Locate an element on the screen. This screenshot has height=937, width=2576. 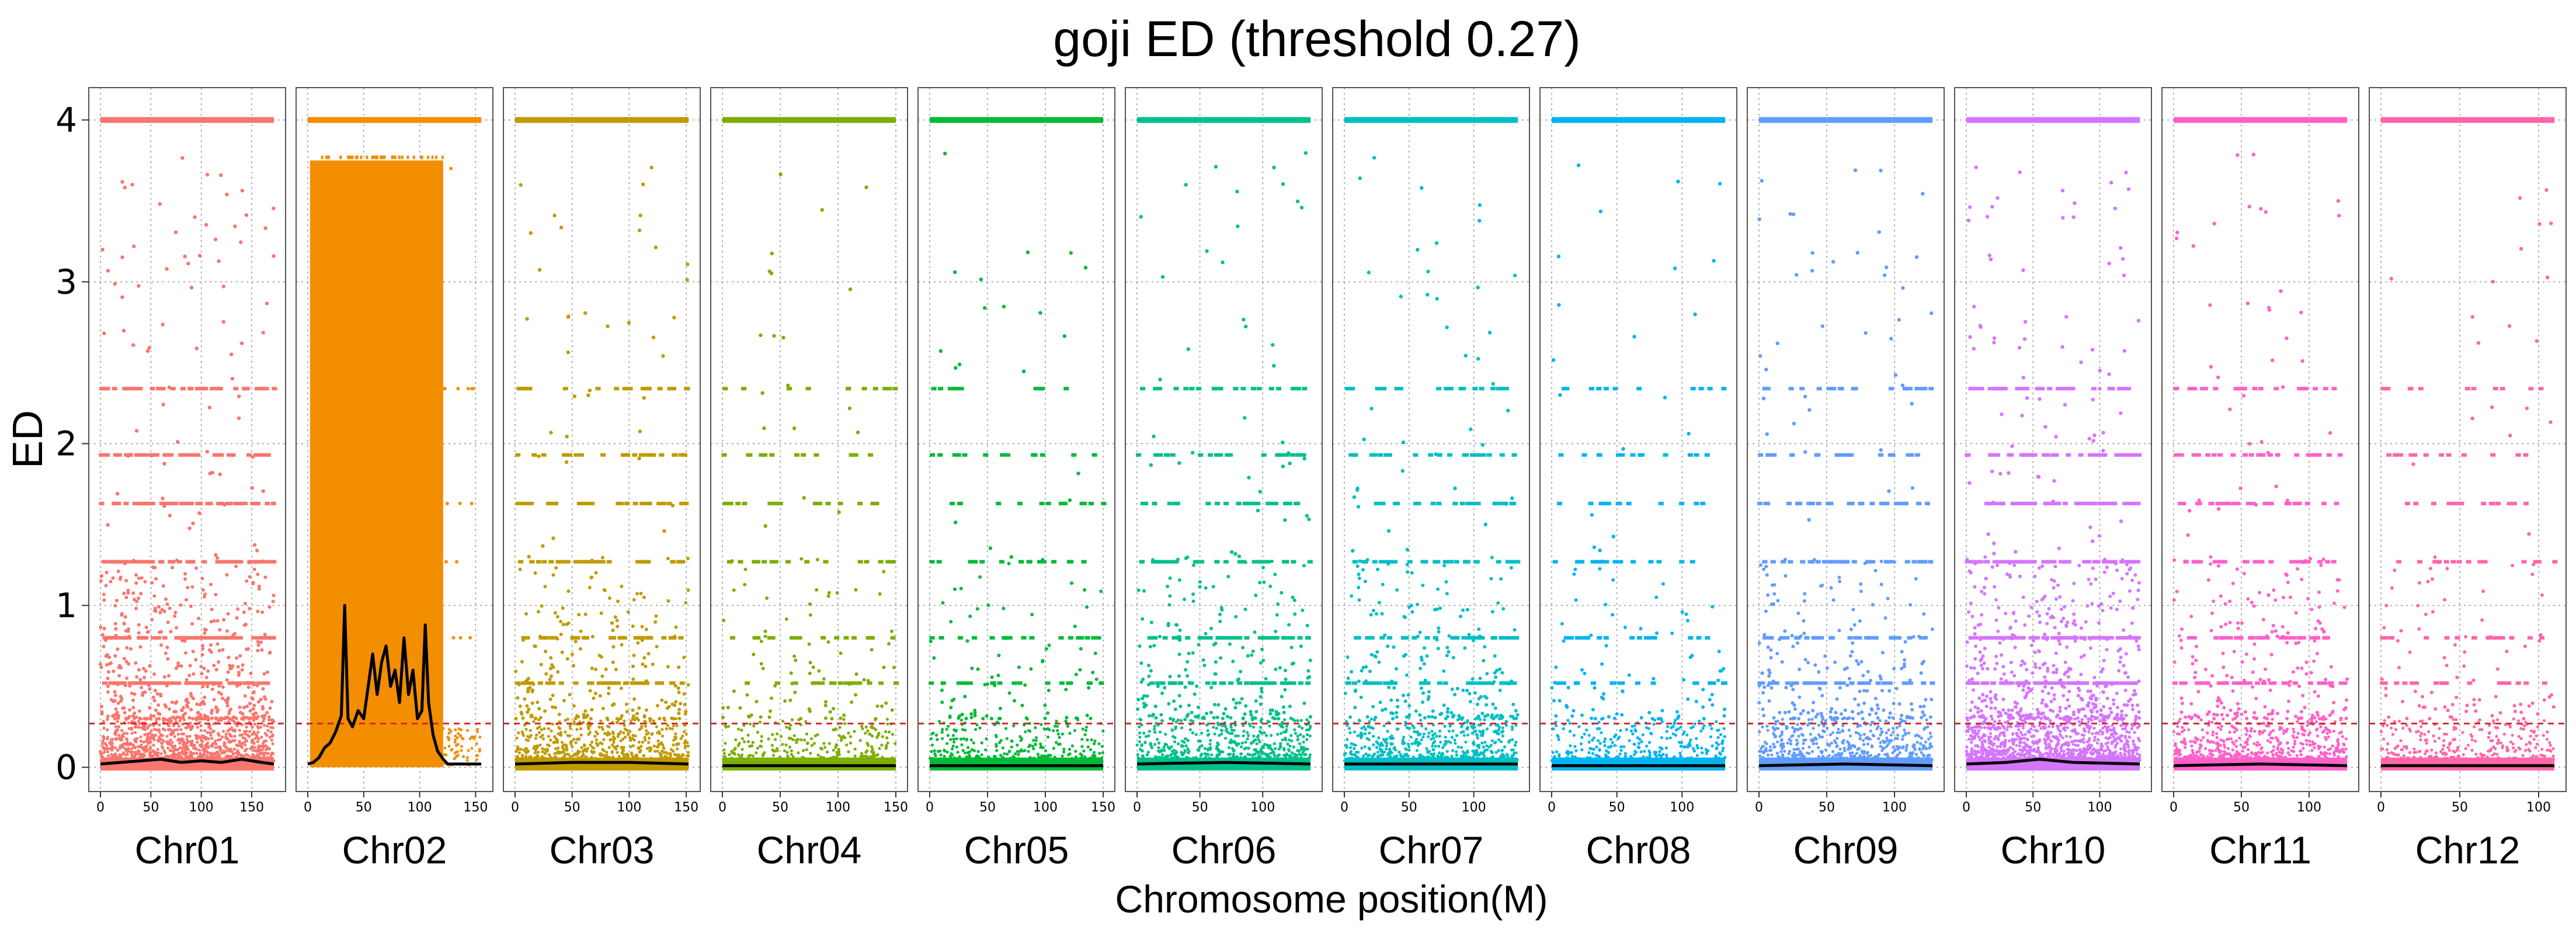
saturation-band is located at coordinates (395, 120).